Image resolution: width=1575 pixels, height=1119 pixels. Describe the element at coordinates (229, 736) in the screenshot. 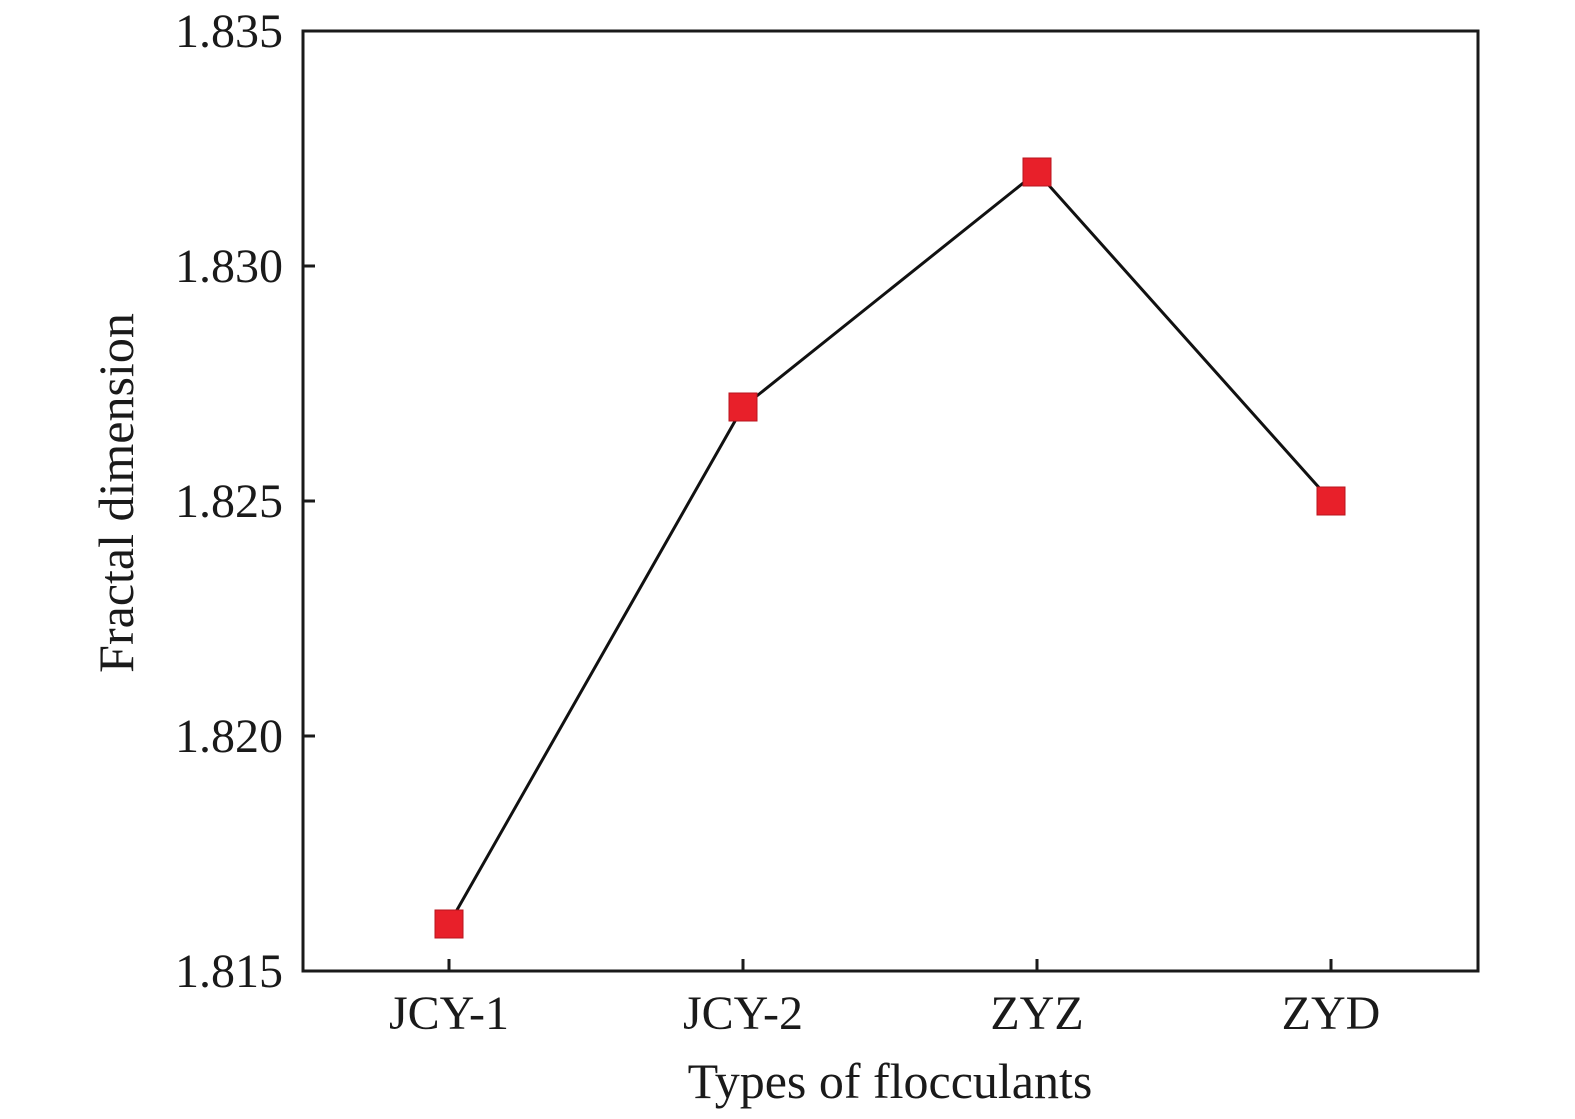

I see `y-tick-label: 1.820` at that location.